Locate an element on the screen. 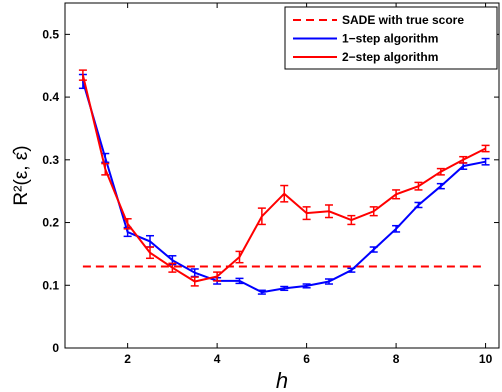 The image size is (502, 392). y-tick-label: 0.5 is located at coordinates (50, 34).